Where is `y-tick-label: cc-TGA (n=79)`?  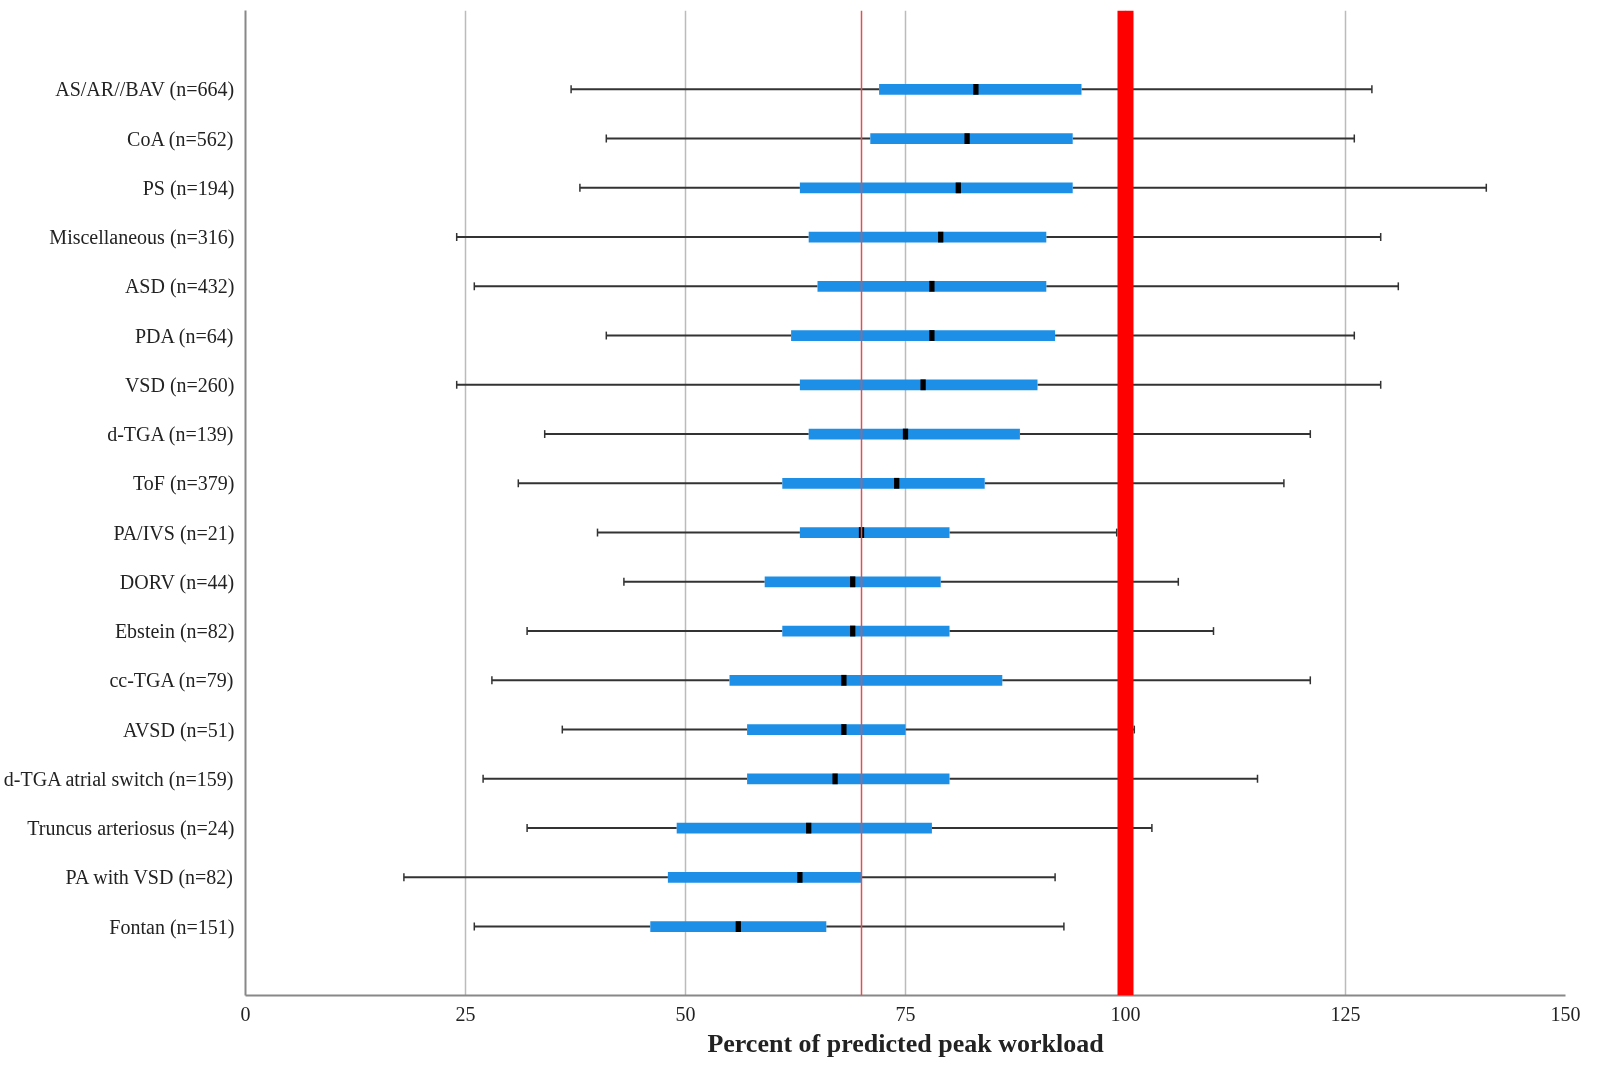
y-tick-label: cc-TGA (n=79) is located at coordinates (171, 681).